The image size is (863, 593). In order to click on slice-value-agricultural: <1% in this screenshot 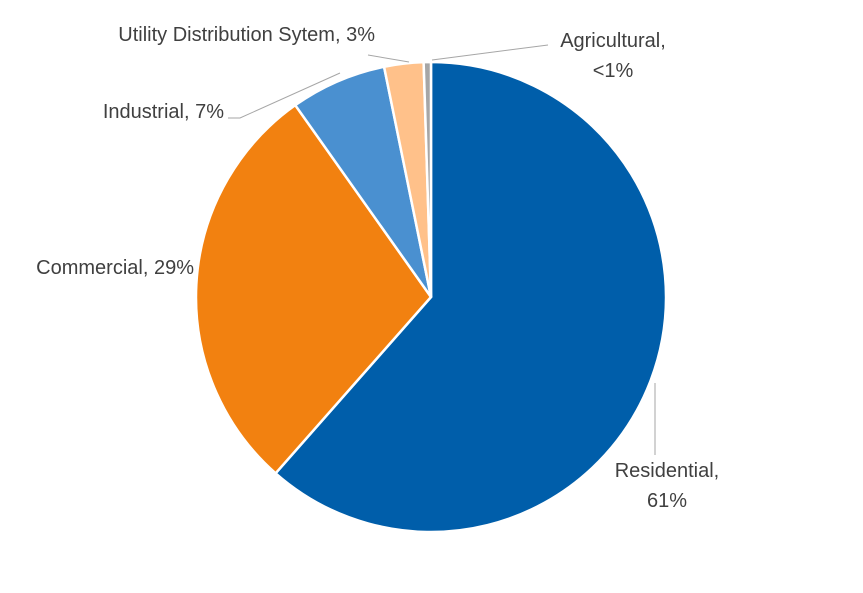, I will do `click(613, 71)`.